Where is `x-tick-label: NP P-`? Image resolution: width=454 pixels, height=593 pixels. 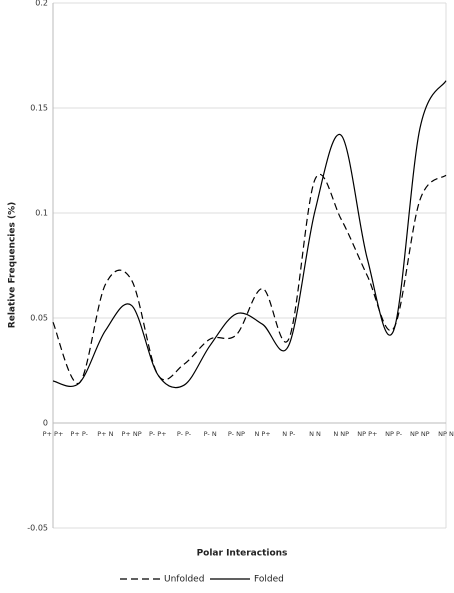 x-tick-label: NP P- is located at coordinates (394, 434).